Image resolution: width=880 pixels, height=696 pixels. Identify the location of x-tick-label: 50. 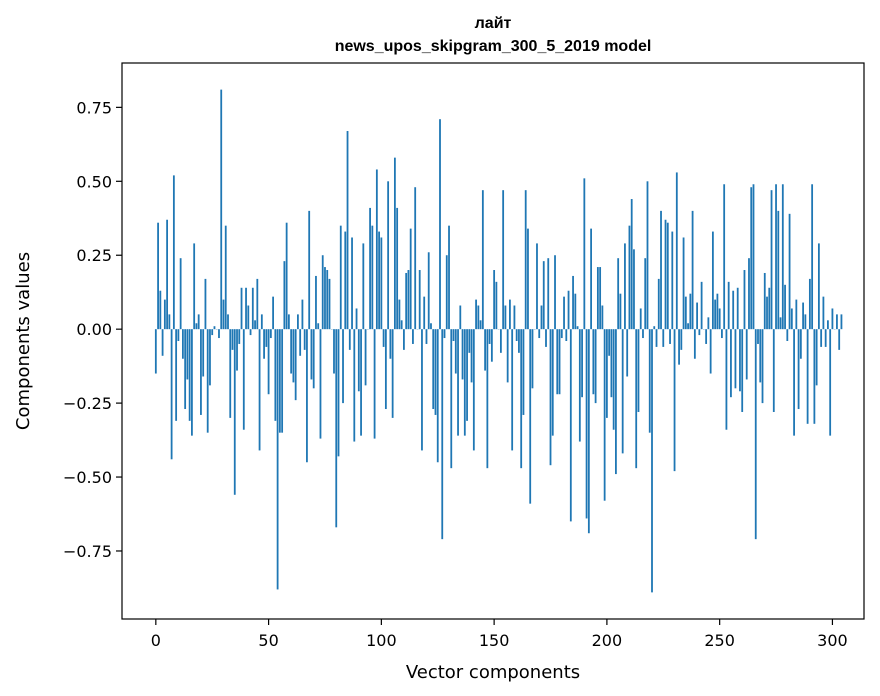
(268, 640).